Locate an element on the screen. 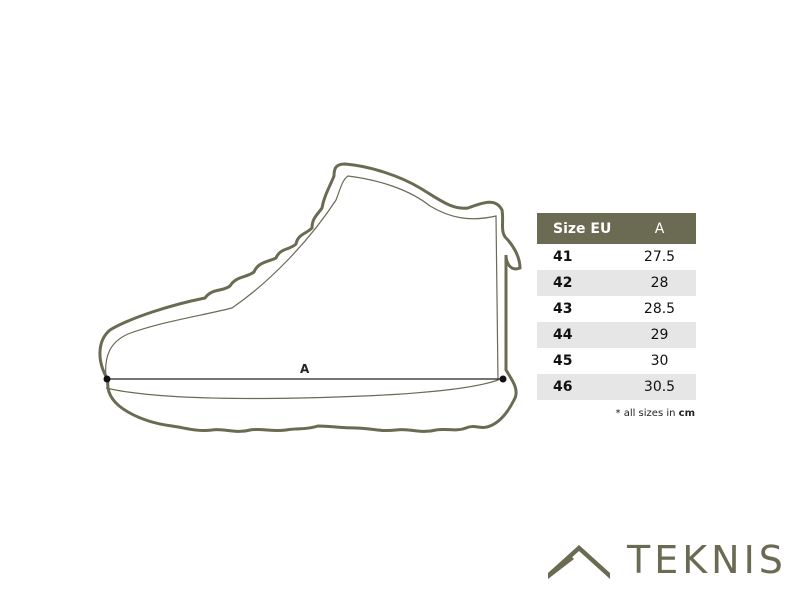 The width and height of the screenshot is (800, 600). table-header-row: Size EU A is located at coordinates (616, 228).